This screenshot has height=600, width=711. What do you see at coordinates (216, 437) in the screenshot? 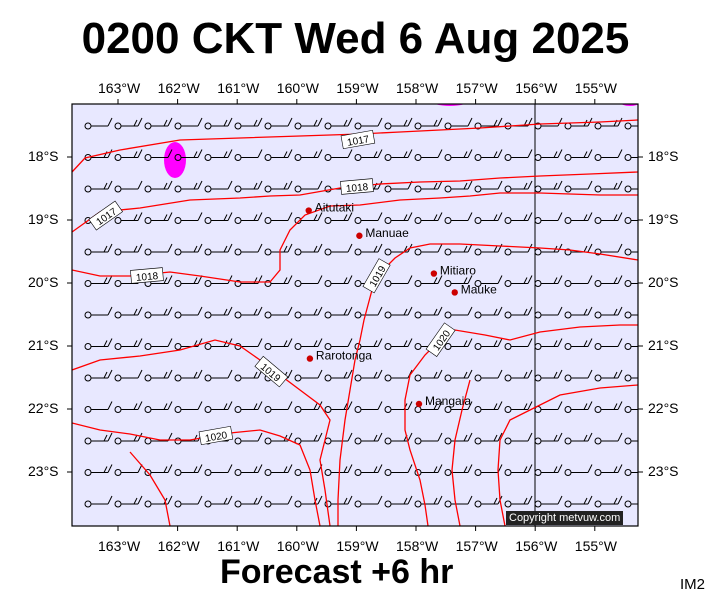
I see `isobar-label: 1020` at bounding box center [216, 437].